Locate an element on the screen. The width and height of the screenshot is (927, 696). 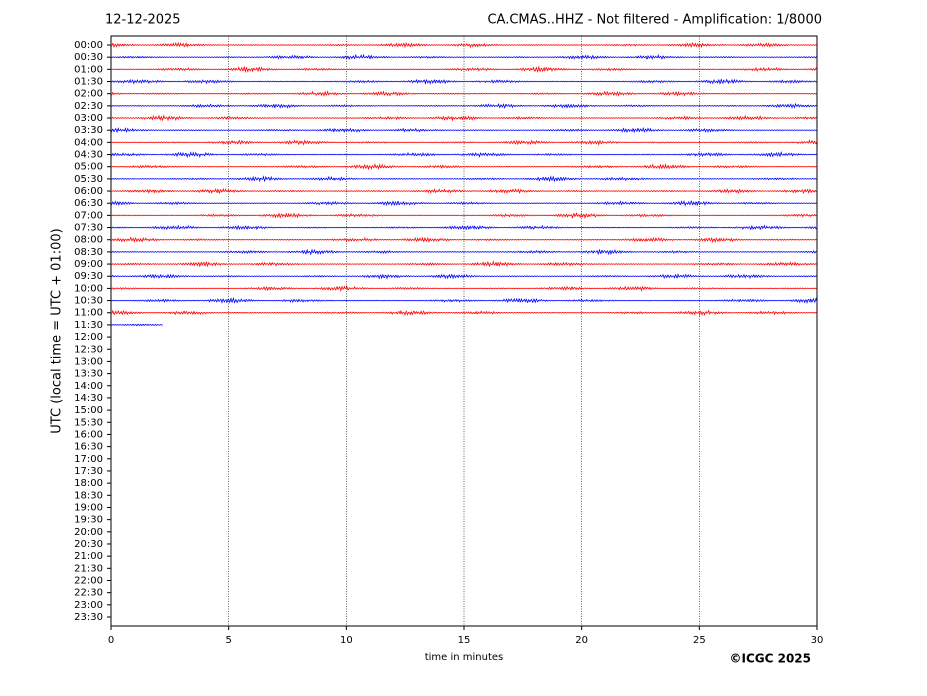
y-tick-label: 05:00 is located at coordinates (88, 167).